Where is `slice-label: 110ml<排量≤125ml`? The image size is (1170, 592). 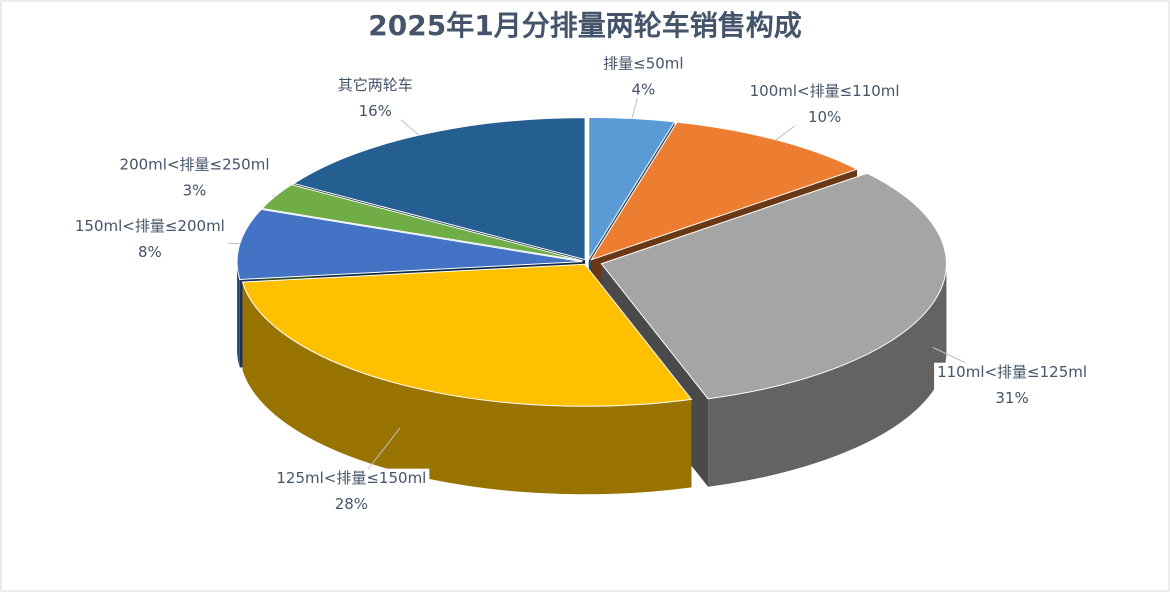 slice-label: 110ml<排量≤125ml is located at coordinates (1012, 372).